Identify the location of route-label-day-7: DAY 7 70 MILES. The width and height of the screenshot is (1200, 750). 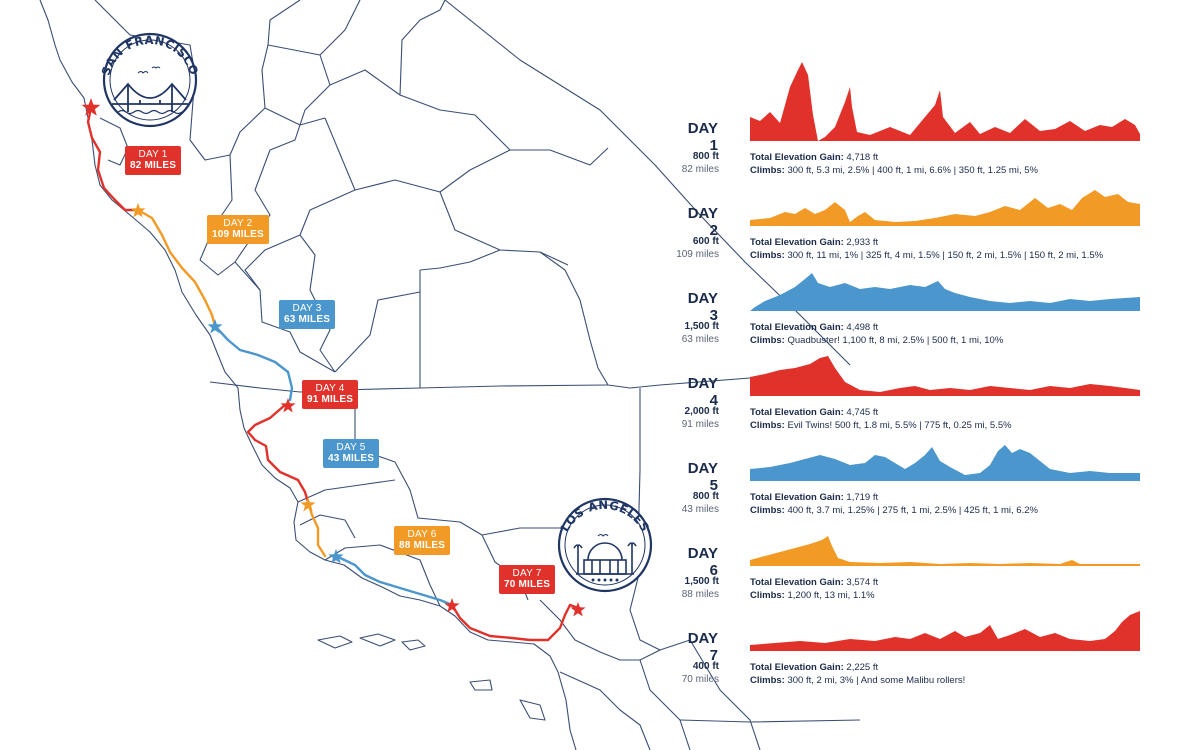
(527, 579).